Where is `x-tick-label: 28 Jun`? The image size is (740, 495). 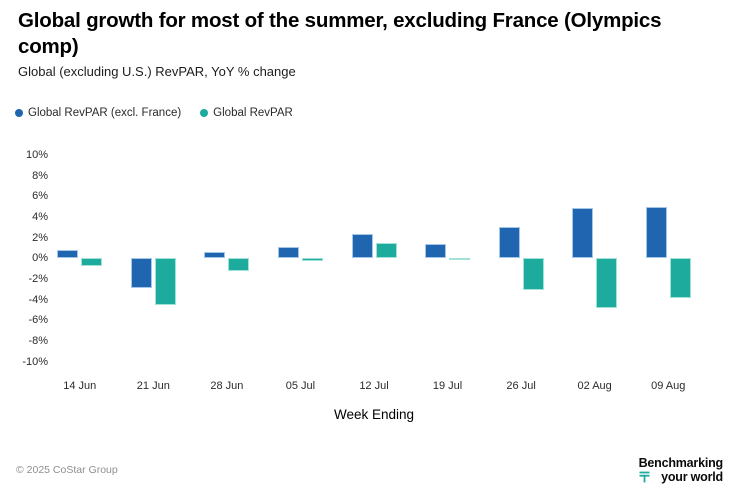 x-tick-label: 28 Jun is located at coordinates (227, 386).